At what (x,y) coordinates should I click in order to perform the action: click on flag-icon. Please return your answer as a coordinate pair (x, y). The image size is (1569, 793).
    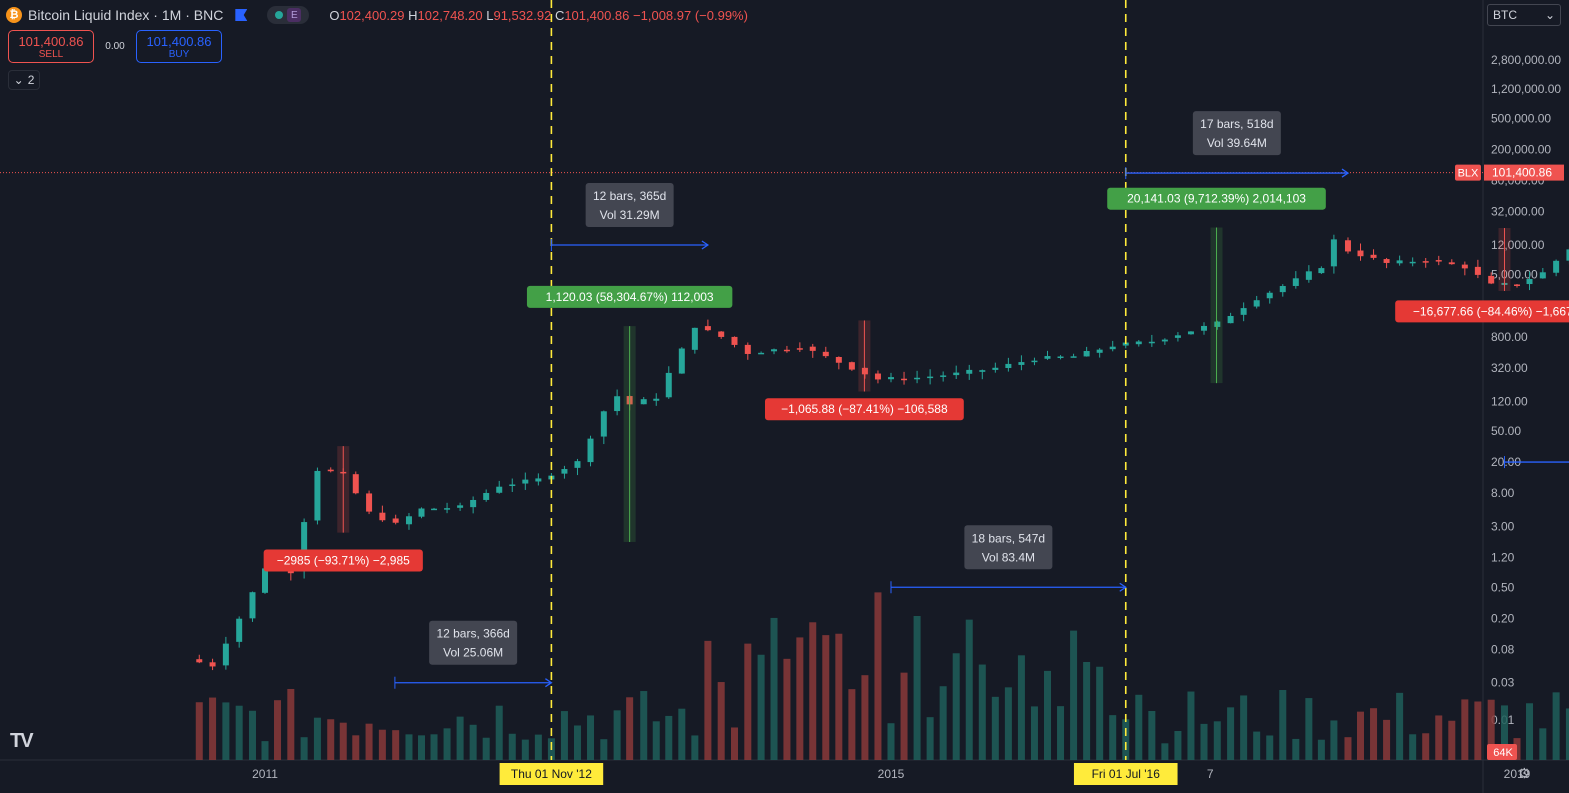
    Looking at the image, I should click on (241, 15).